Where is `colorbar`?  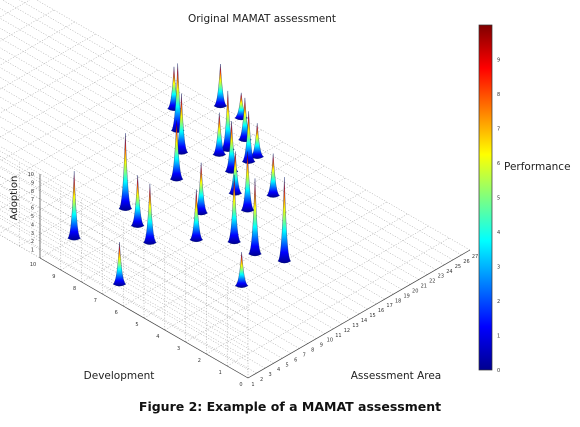
colorbar is located at coordinates (485, 197).